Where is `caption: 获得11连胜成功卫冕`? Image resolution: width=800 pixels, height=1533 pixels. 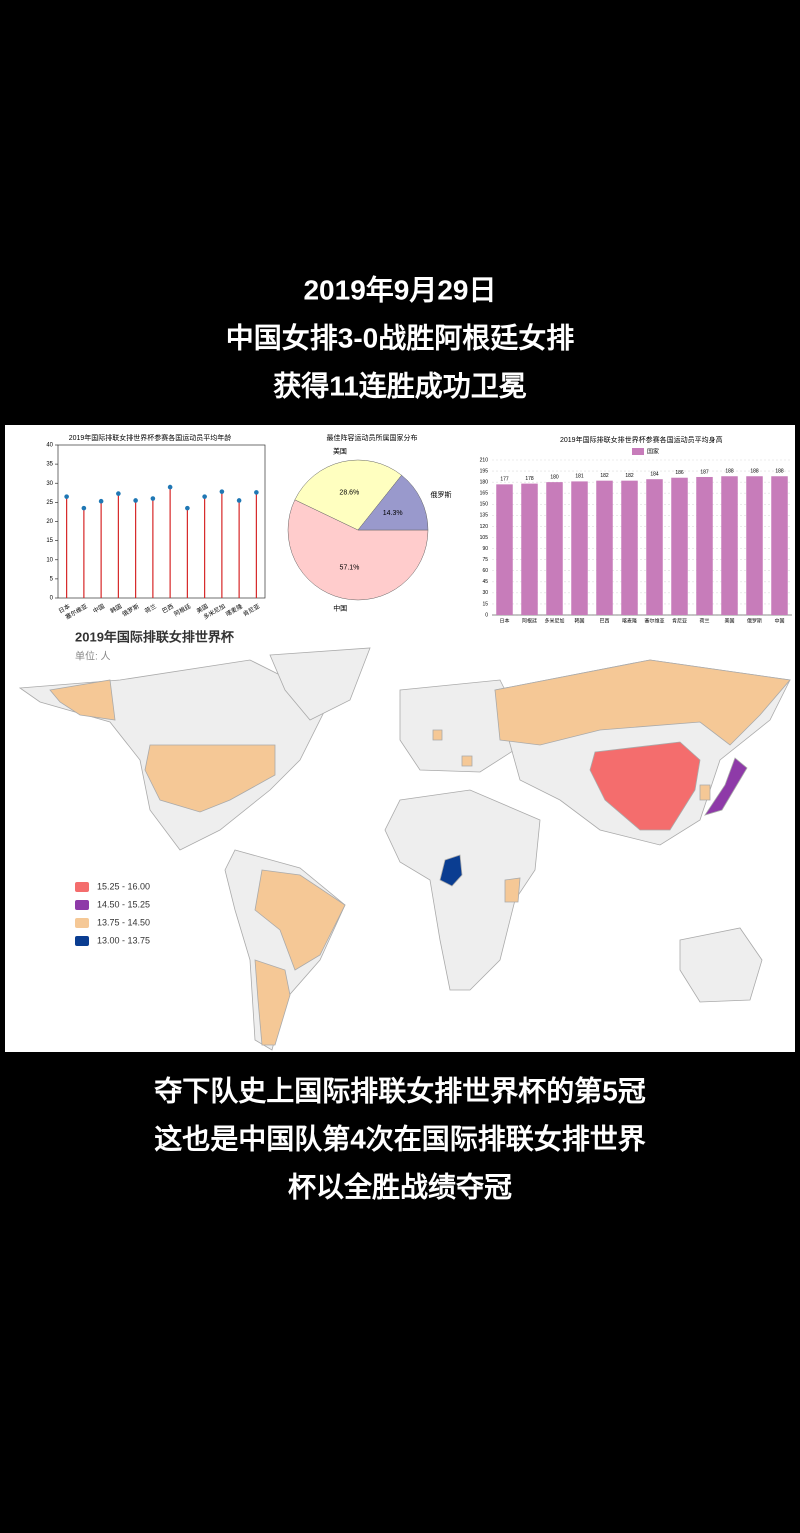 caption: 获得11连胜成功卫冕 is located at coordinates (400, 385).